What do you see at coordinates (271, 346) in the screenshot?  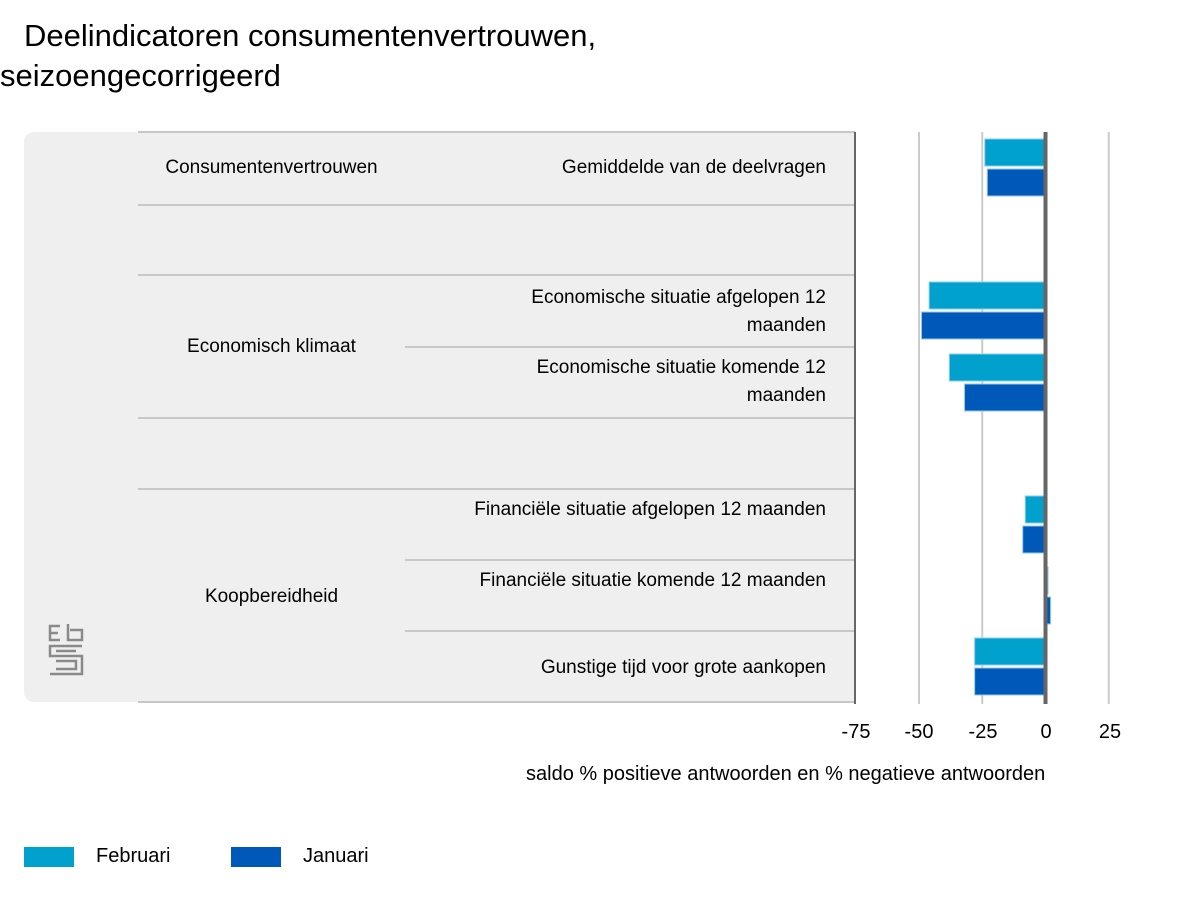 I see `group-label: Economisch klimaat` at bounding box center [271, 346].